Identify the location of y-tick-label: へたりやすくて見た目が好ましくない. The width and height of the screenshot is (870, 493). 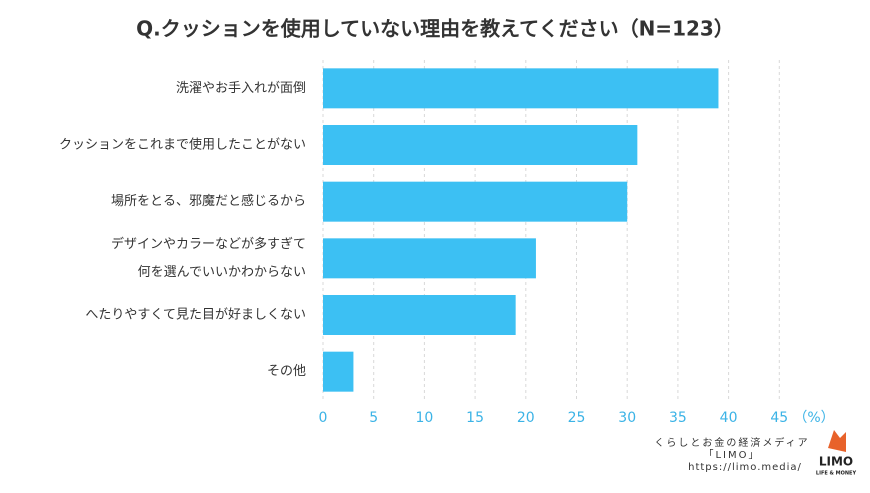
(195, 315).